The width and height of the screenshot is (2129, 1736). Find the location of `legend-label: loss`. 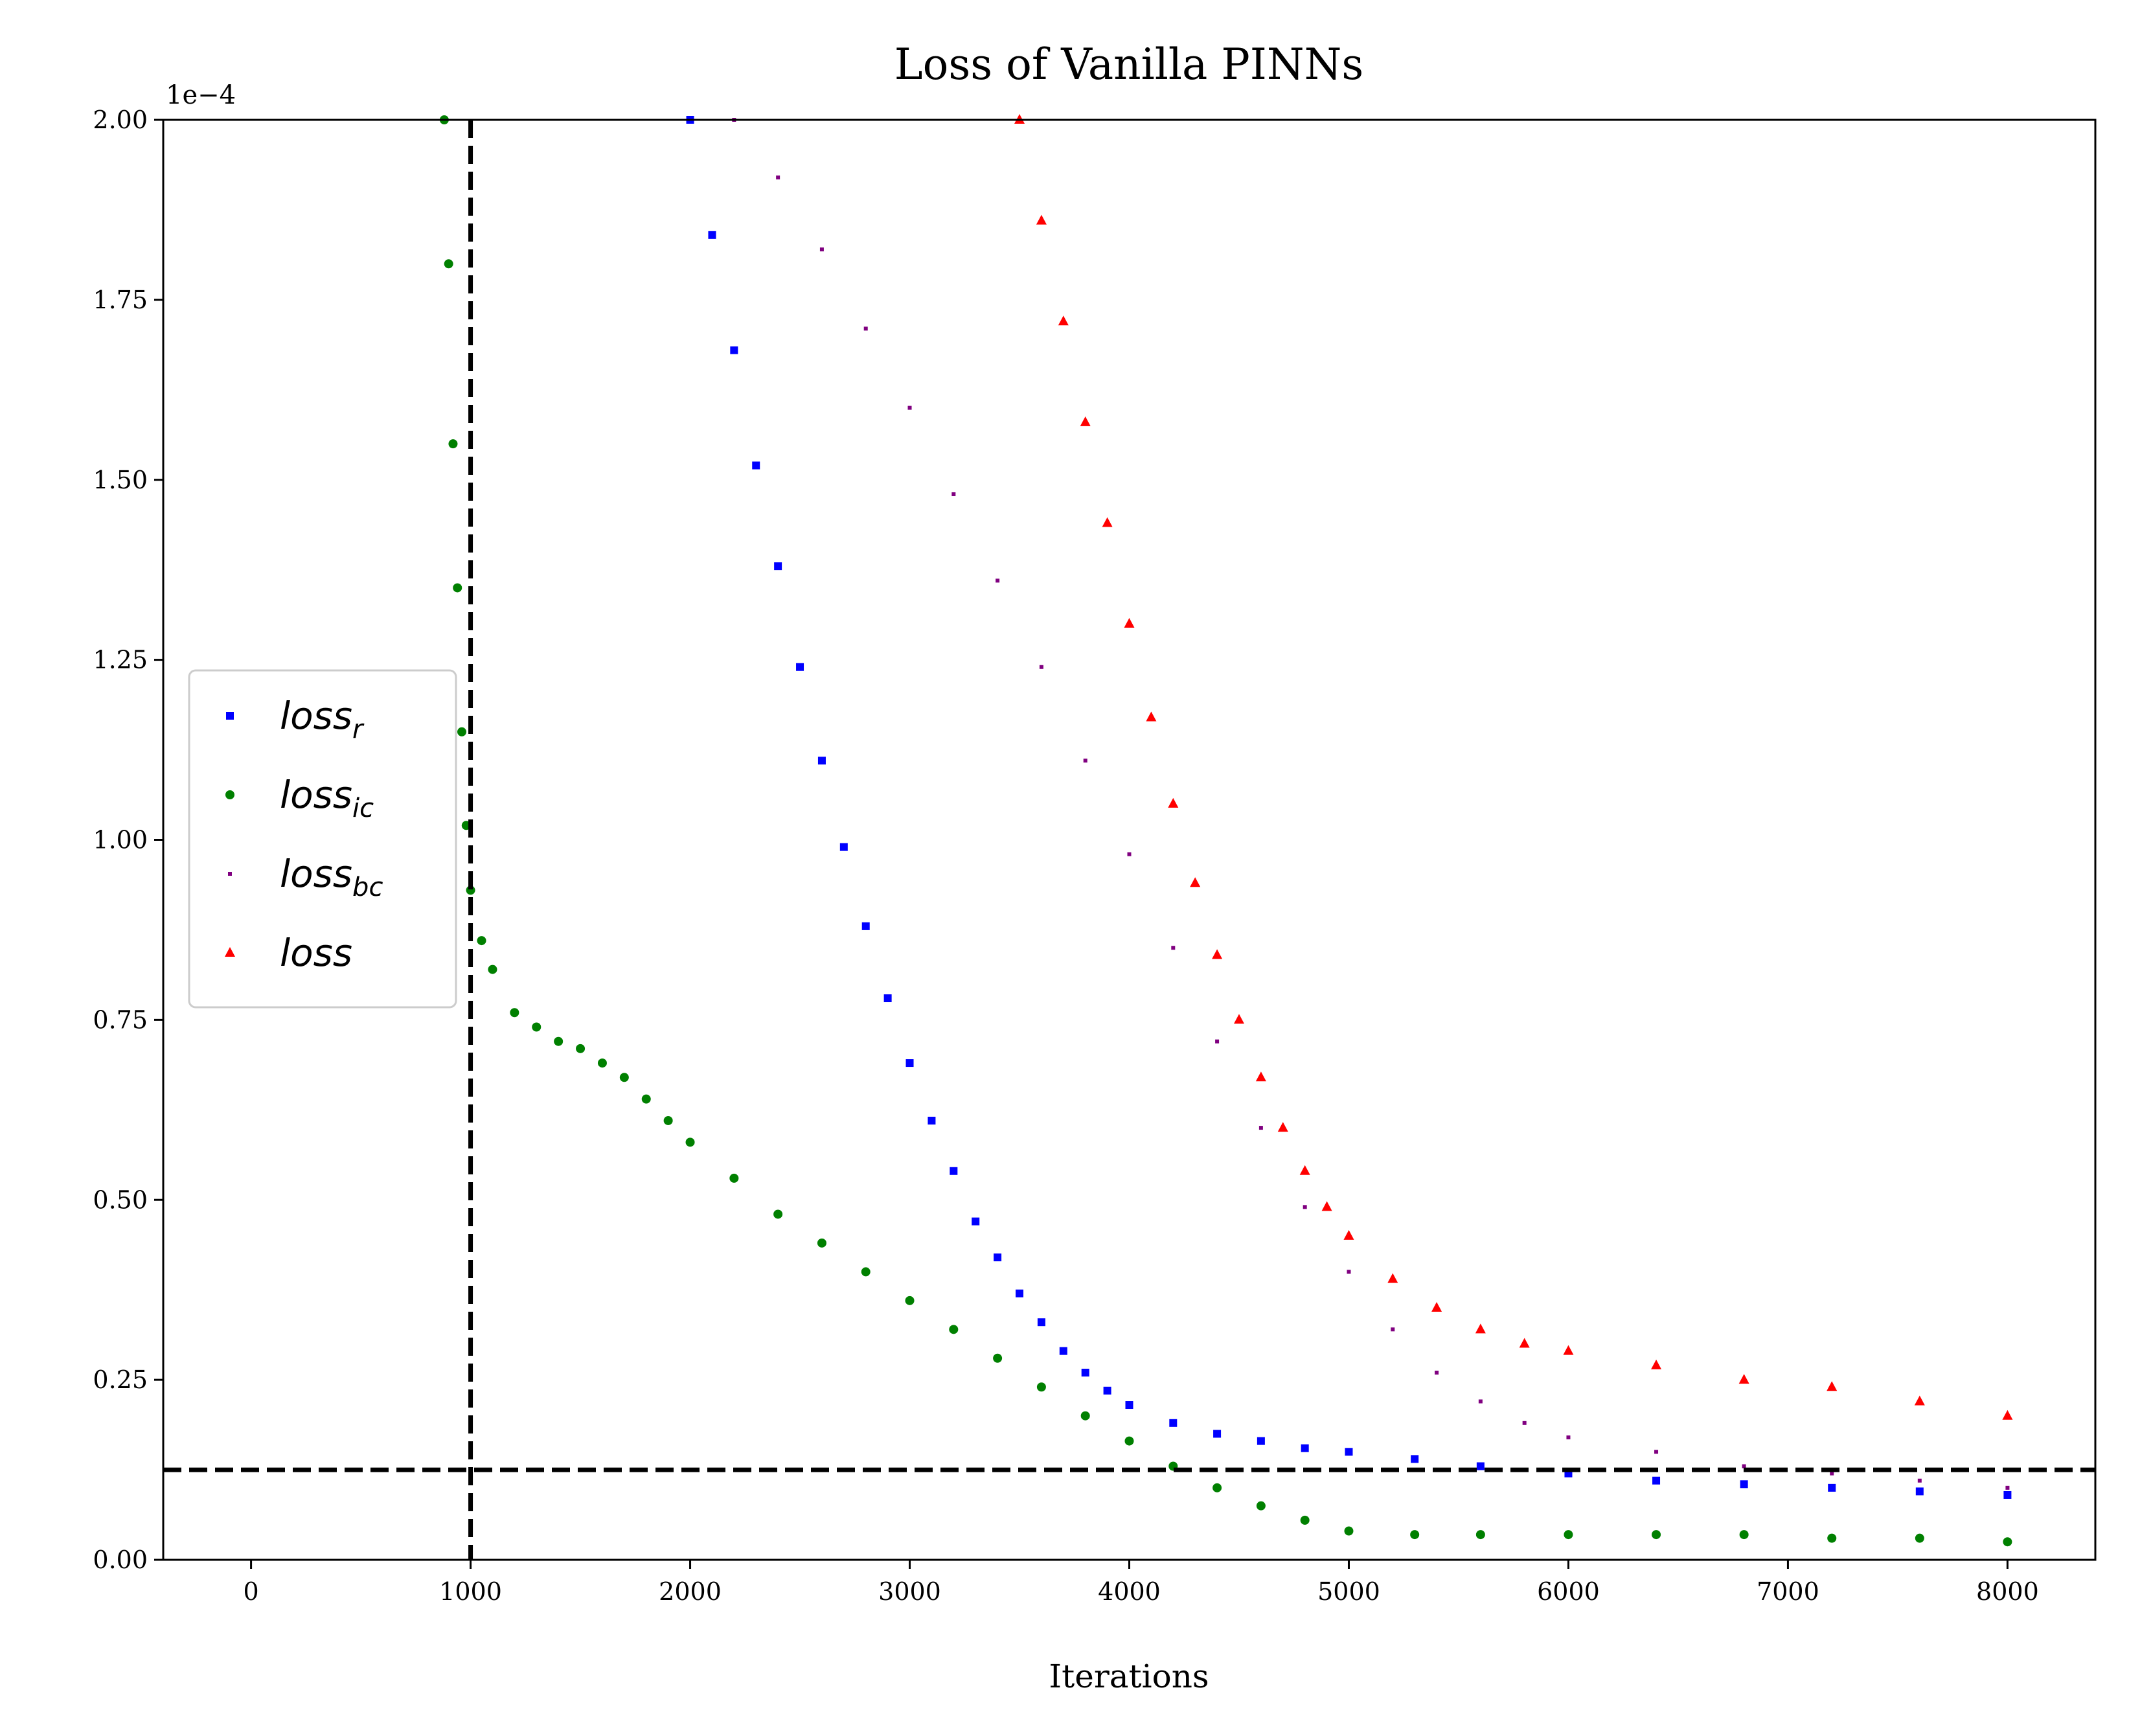

legend-label: loss is located at coordinates (316, 953).